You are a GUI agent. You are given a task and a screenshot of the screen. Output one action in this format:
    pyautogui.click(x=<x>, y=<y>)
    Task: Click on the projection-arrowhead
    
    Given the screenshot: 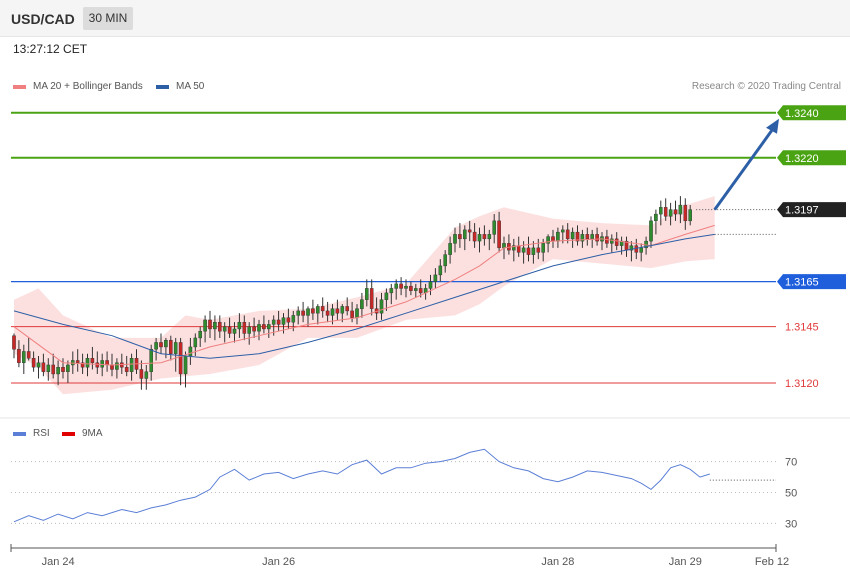 What is the action you would take?
    pyautogui.click(x=772, y=126)
    